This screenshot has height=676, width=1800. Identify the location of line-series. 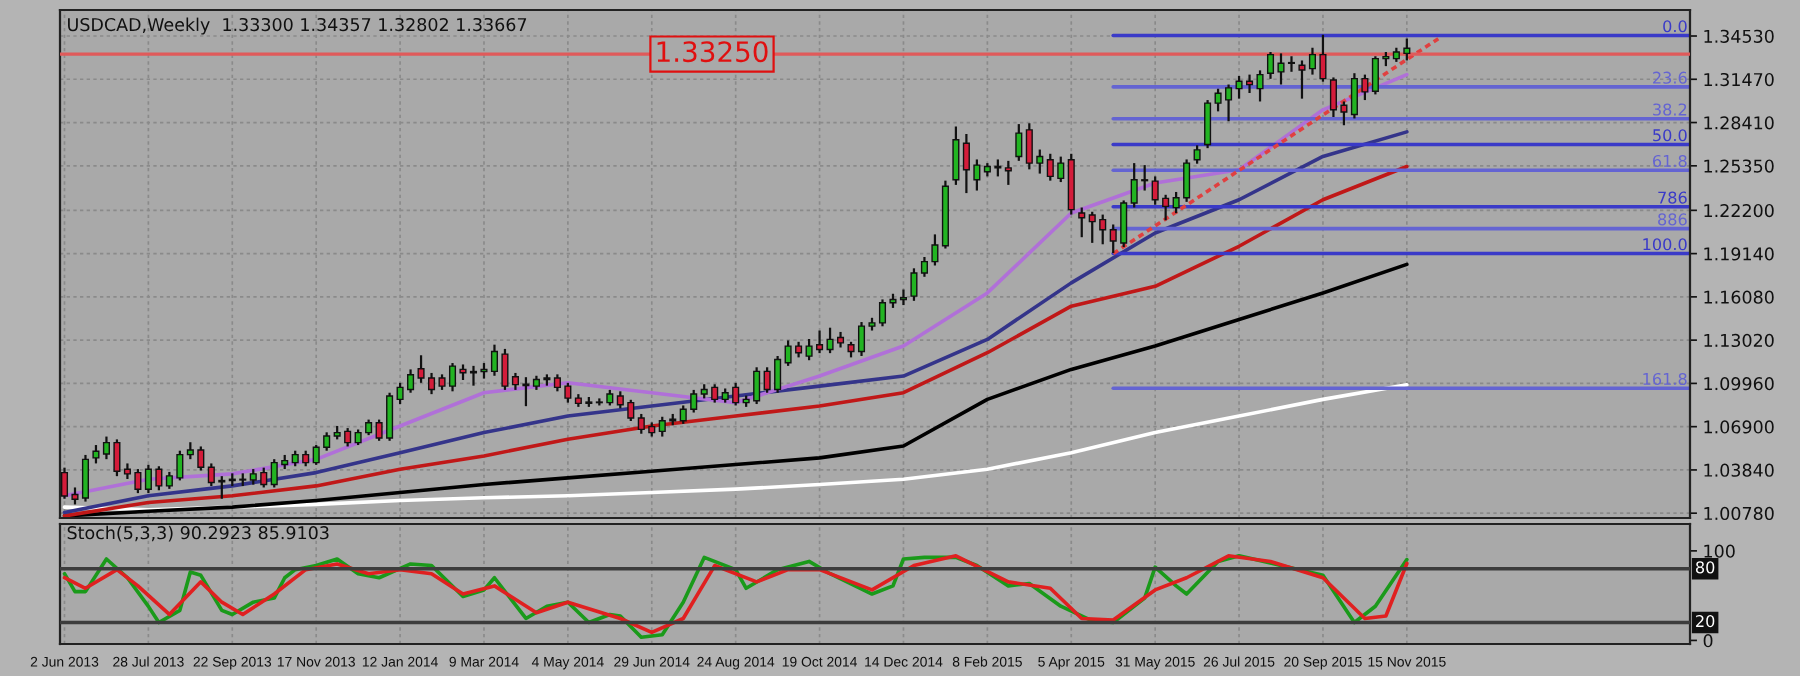
(735, 447).